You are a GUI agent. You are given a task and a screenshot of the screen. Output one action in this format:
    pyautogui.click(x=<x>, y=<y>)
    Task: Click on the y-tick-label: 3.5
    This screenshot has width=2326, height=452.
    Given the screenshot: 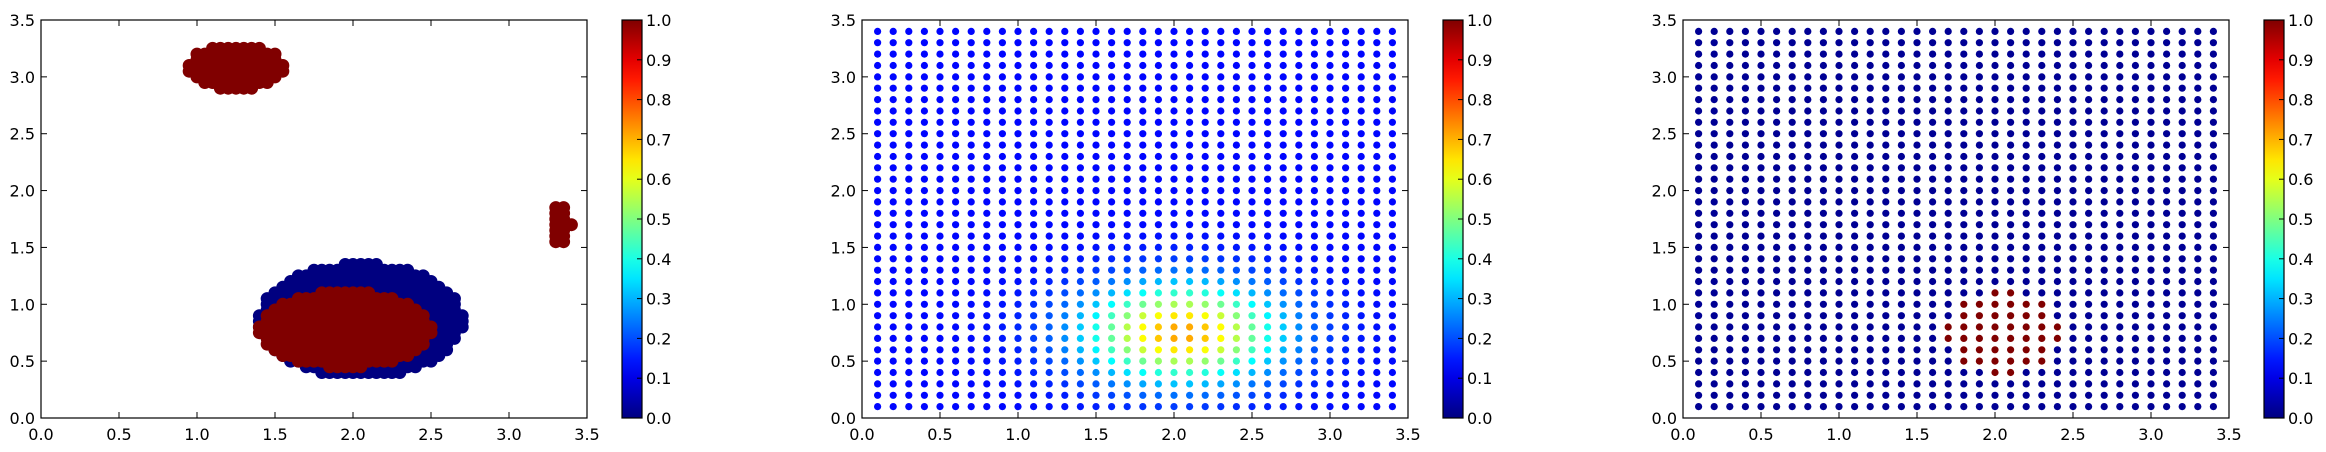 What is the action you would take?
    pyautogui.click(x=1664, y=20)
    